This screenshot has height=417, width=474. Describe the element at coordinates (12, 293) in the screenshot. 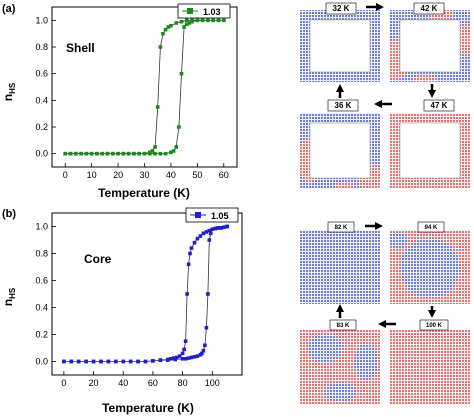

I see `core-ylabel-sub: HS` at that location.